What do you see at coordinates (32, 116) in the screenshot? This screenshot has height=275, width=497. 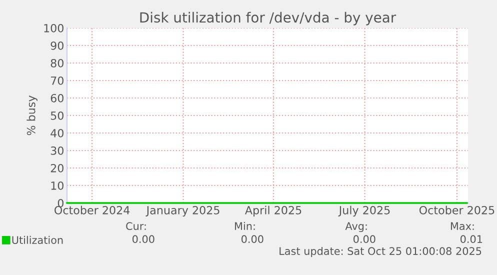 I see `y-axis-title: % busy` at bounding box center [32, 116].